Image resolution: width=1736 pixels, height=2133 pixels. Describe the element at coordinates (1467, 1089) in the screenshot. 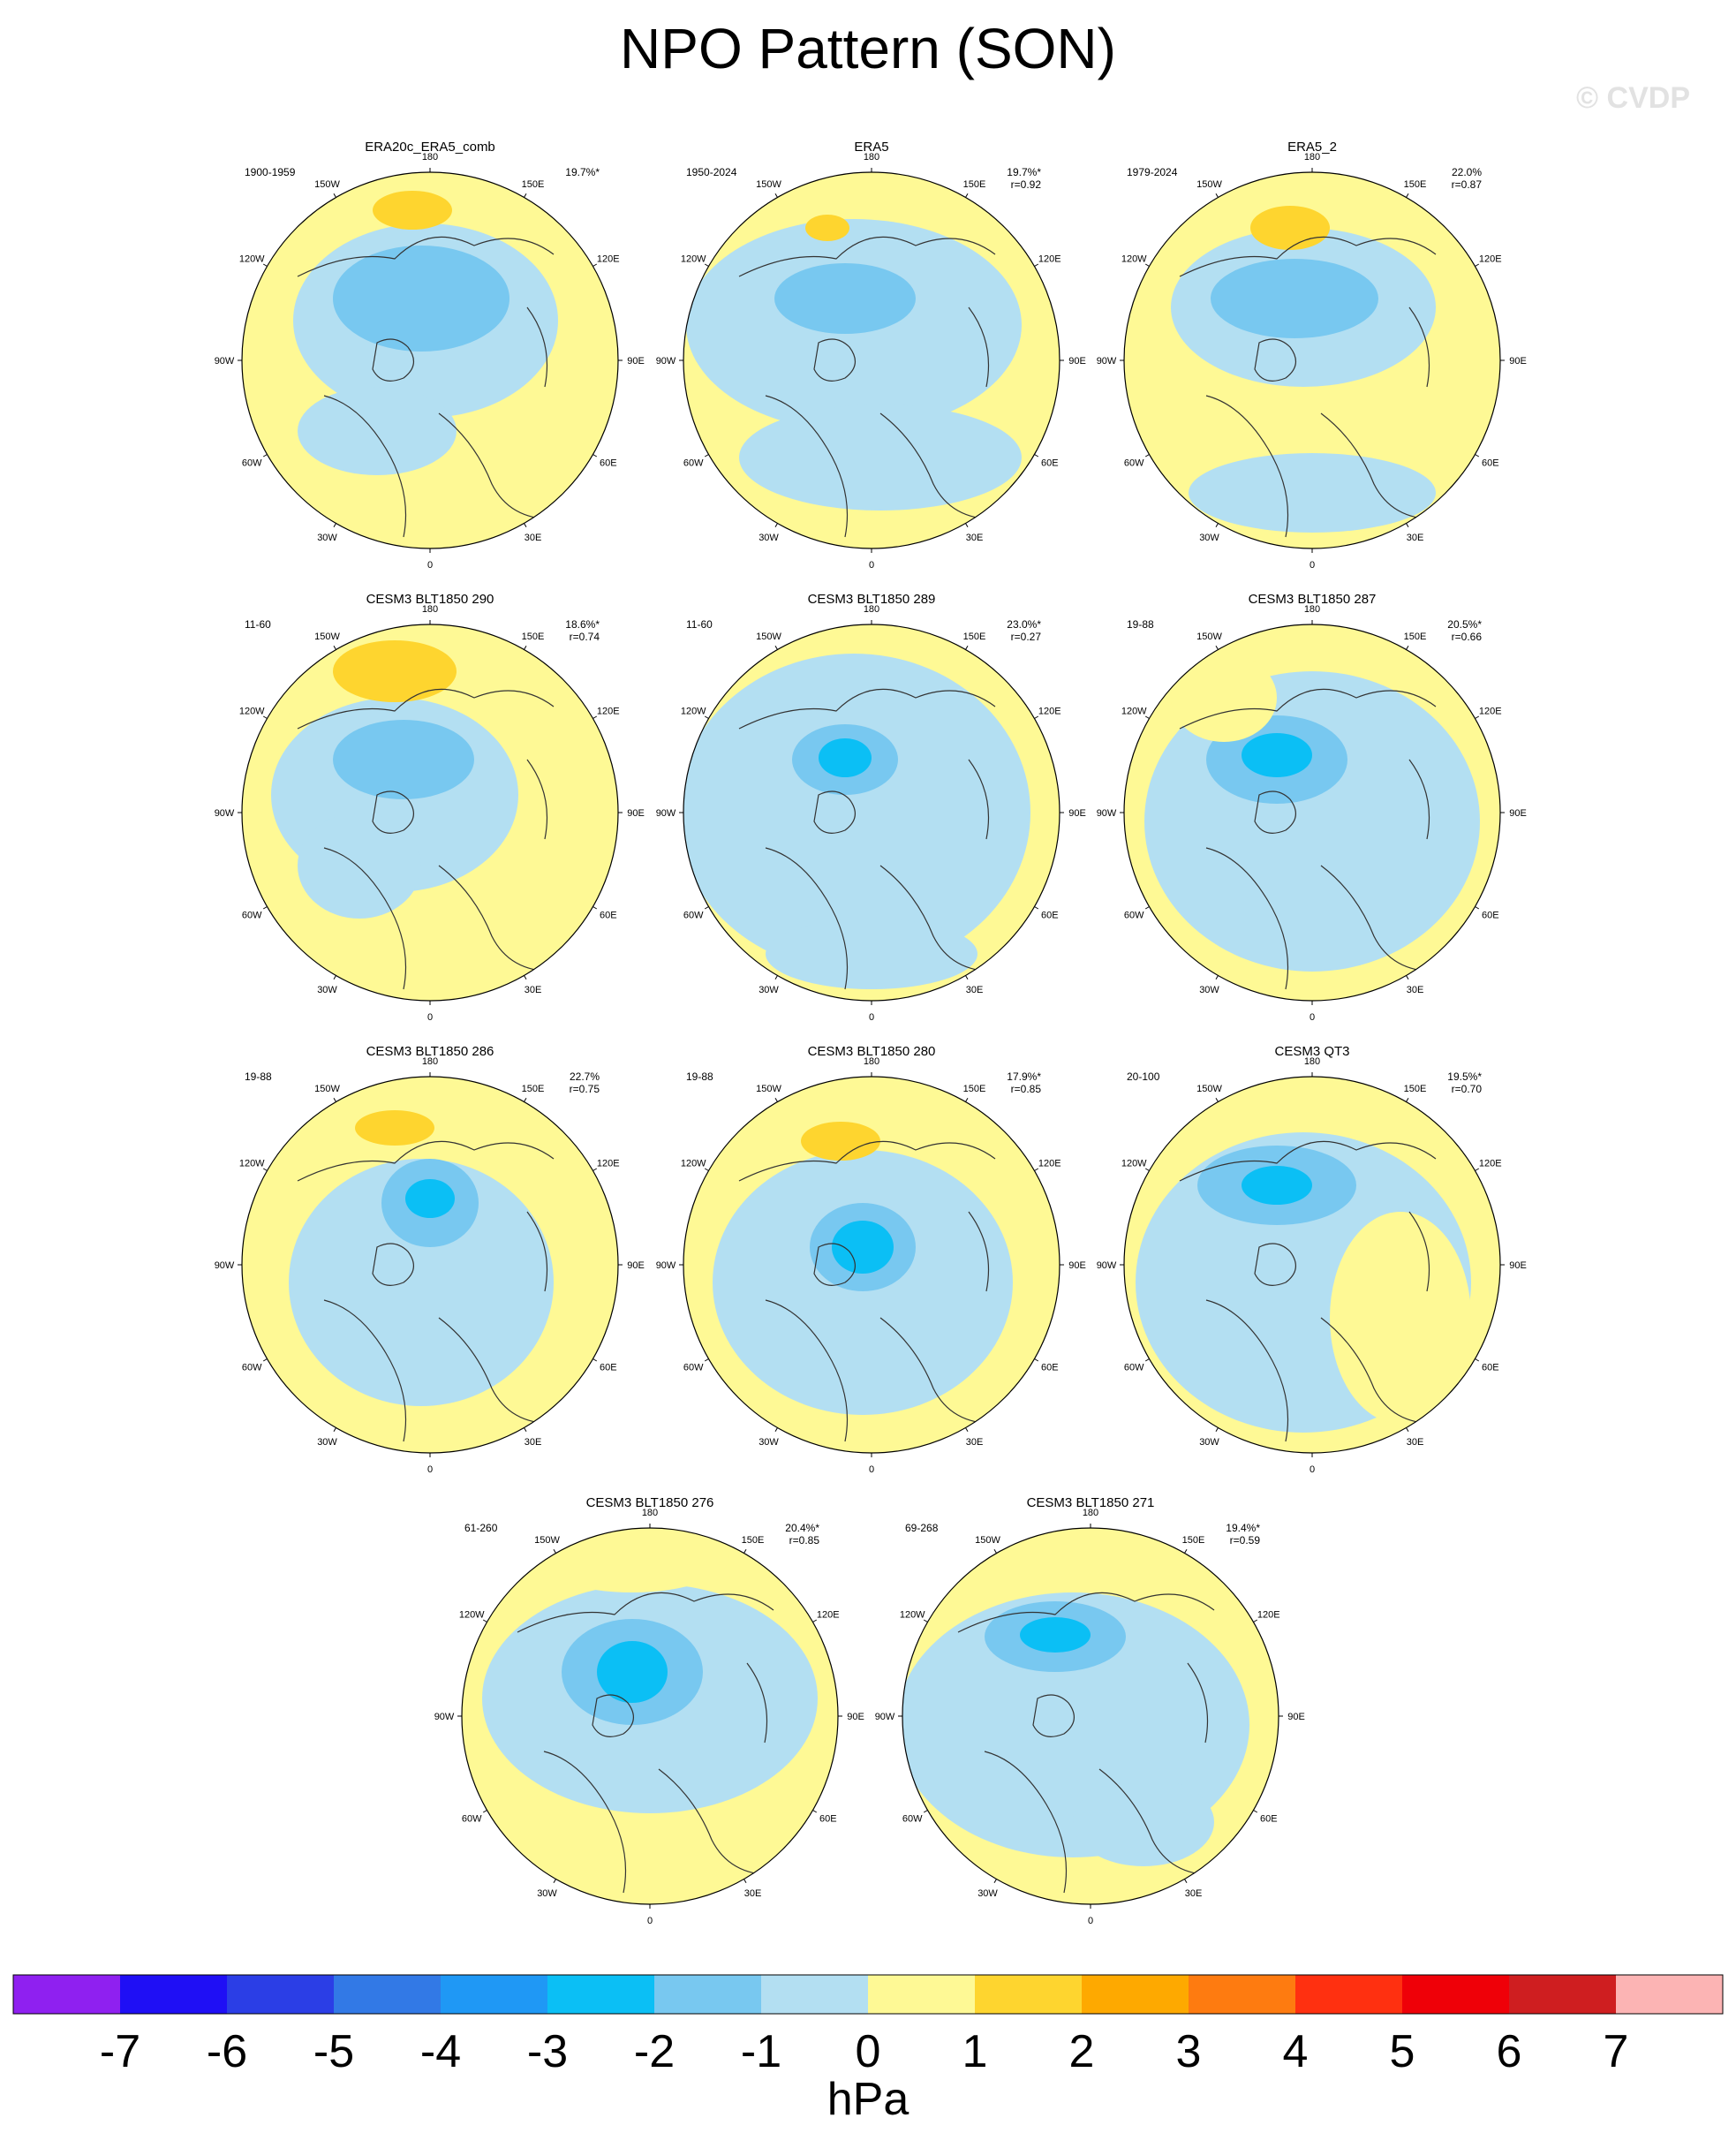

I see `panel-correlation: r=0.70` at that location.